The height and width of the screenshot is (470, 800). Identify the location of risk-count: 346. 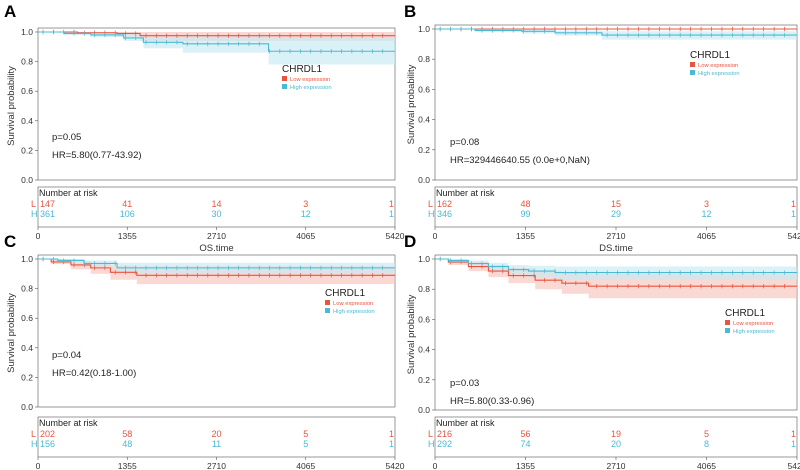
(444, 214).